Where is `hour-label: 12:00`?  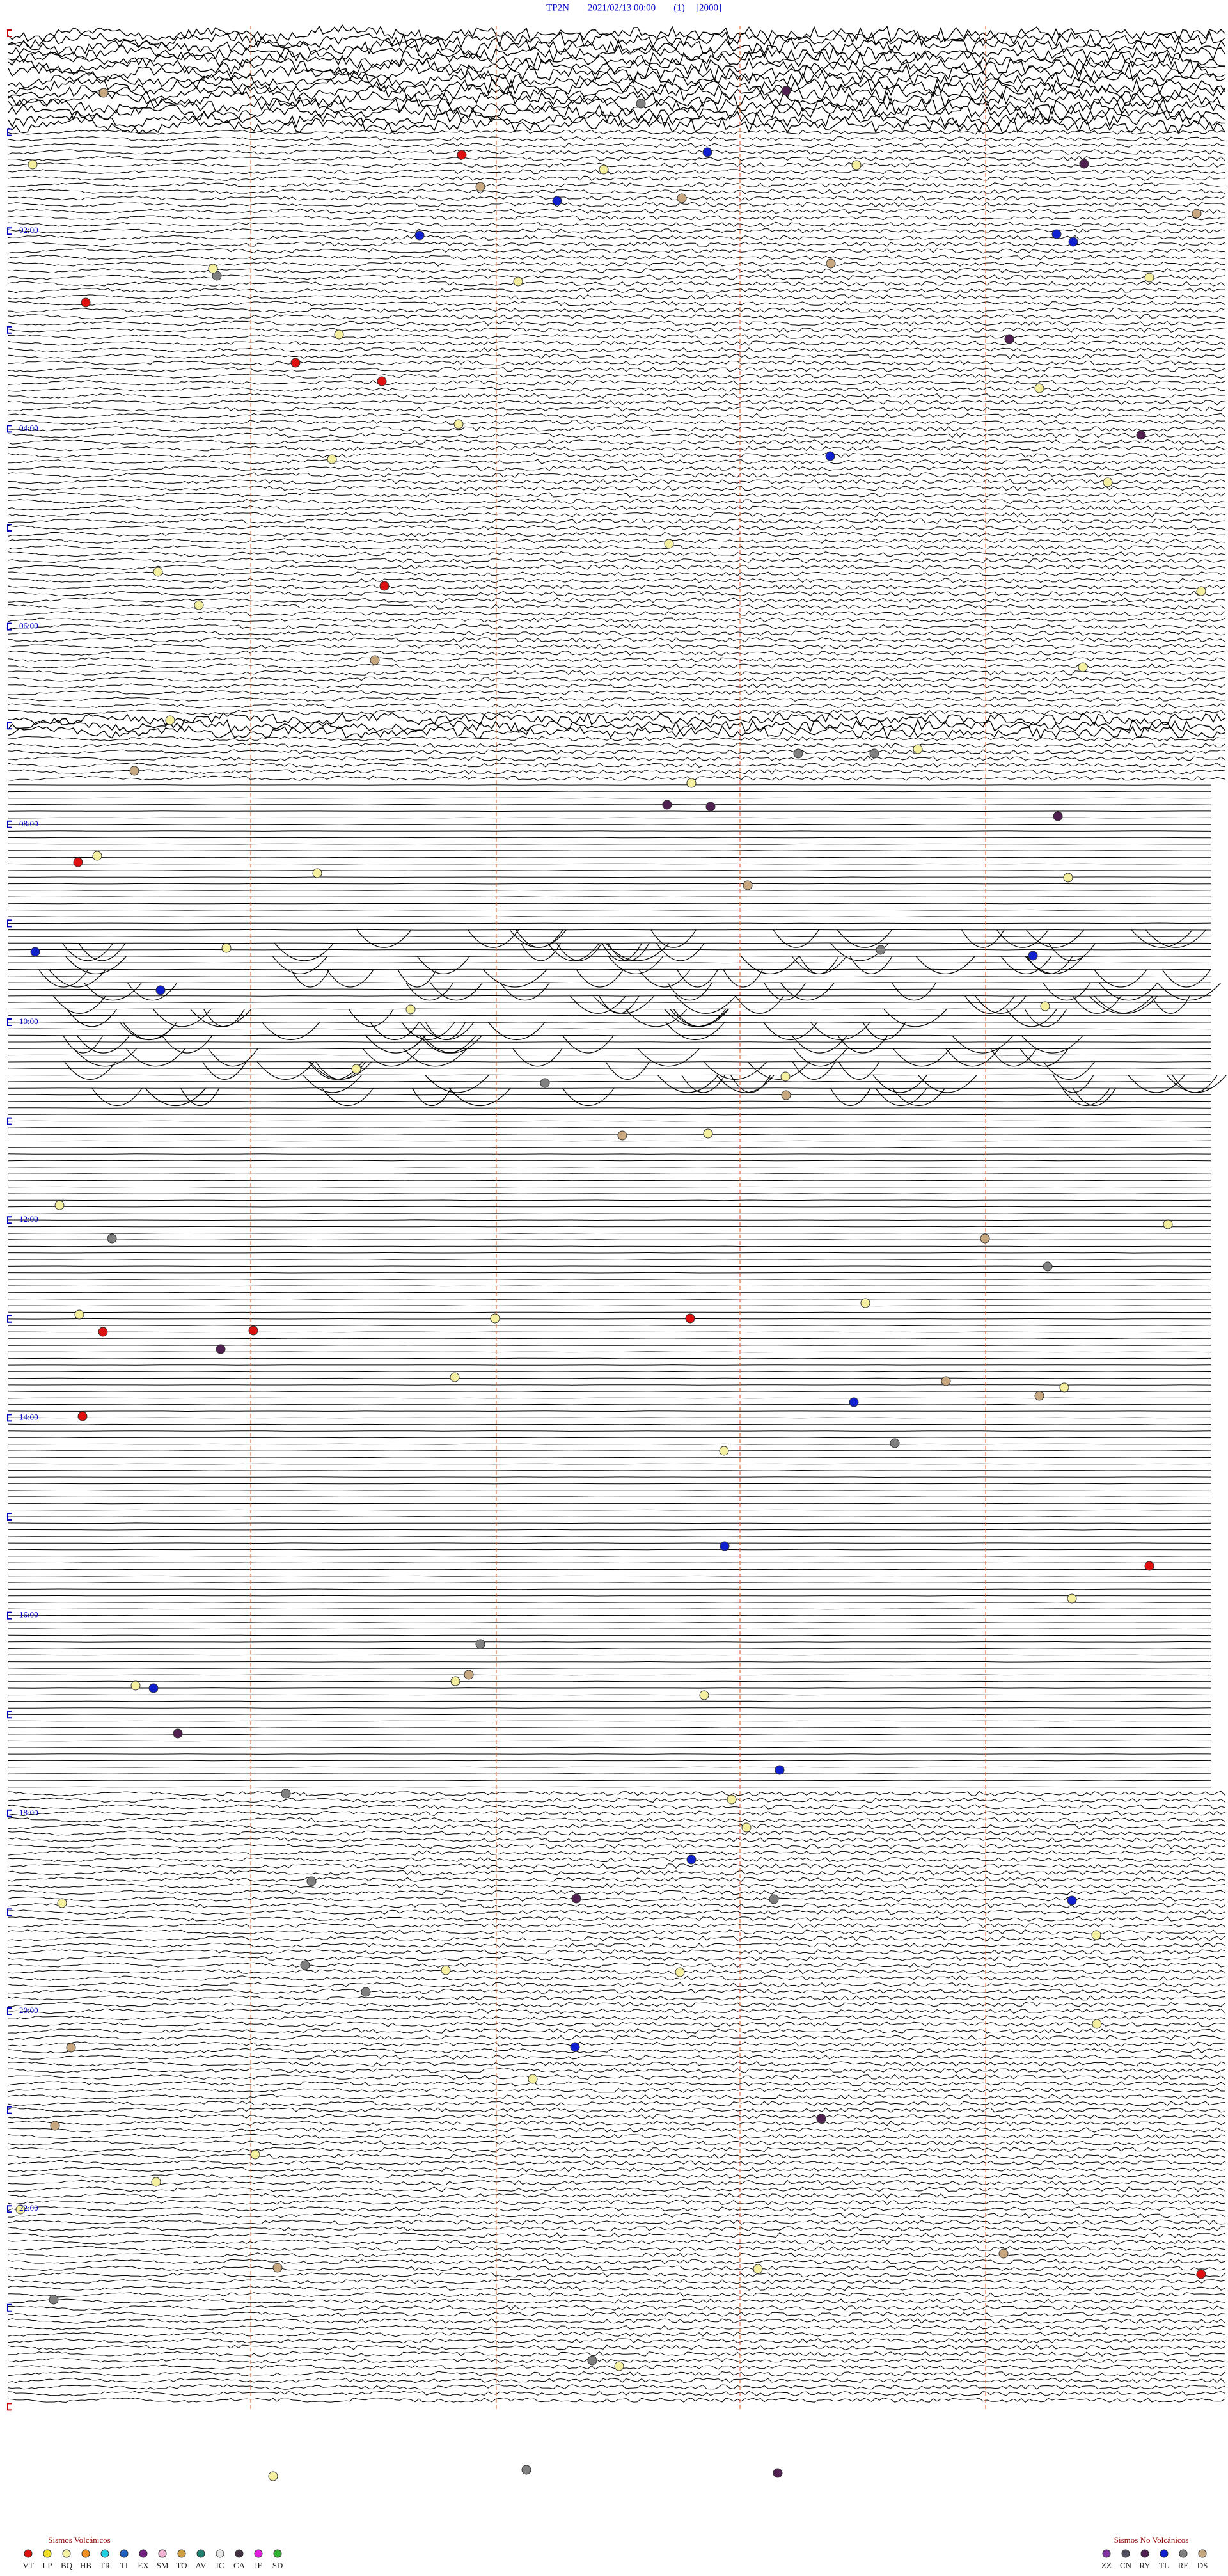
hour-label: 12:00 is located at coordinates (28, 1219).